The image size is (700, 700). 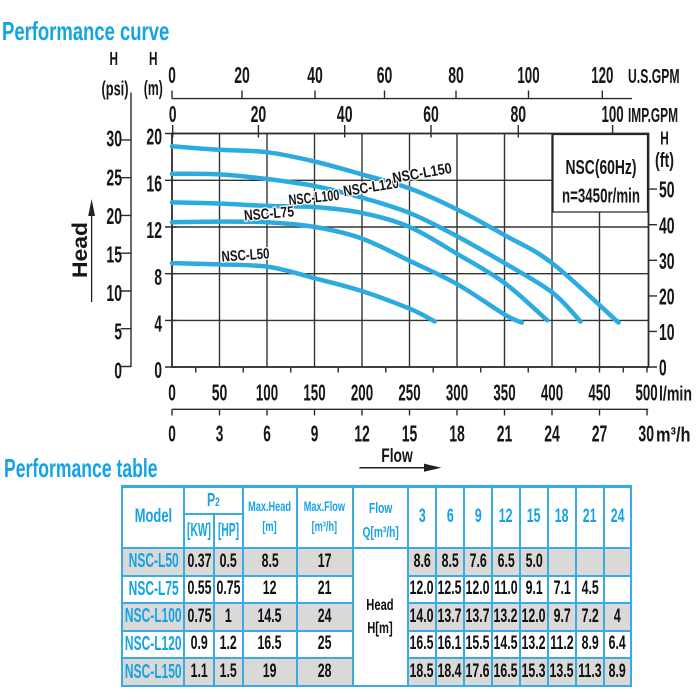 I want to click on svg-text: 300, so click(x=457, y=393).